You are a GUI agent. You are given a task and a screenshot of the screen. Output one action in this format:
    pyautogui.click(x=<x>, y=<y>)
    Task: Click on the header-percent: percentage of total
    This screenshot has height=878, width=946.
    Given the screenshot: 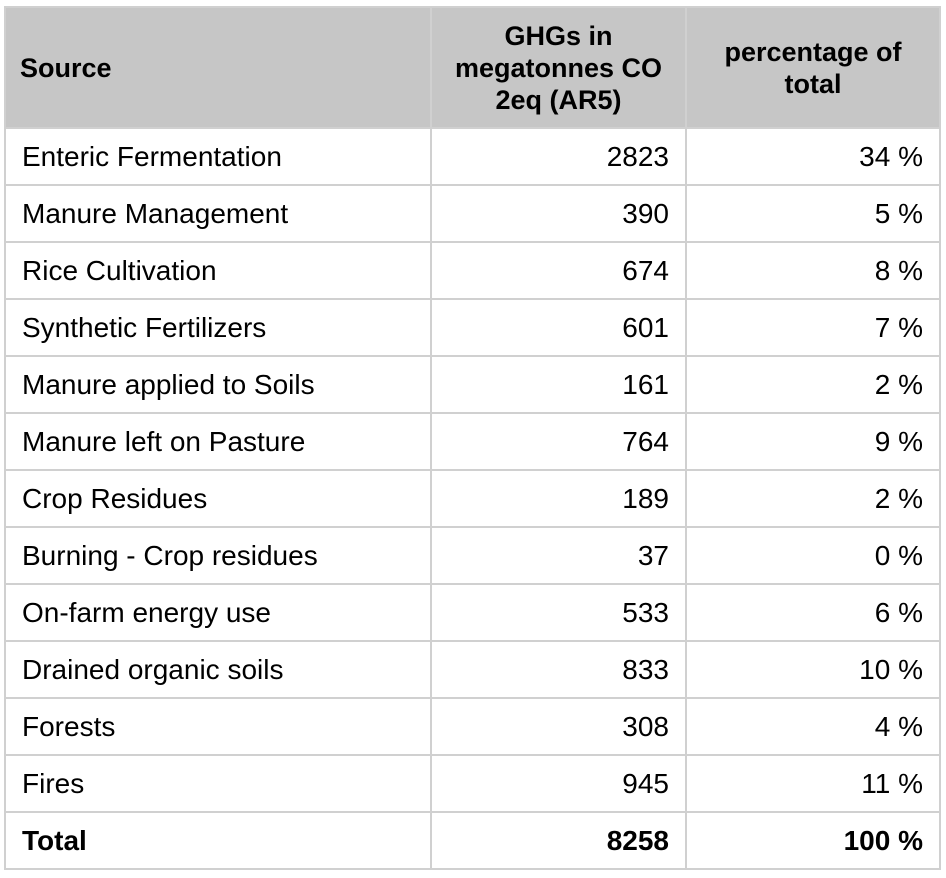 What is the action you would take?
    pyautogui.click(x=813, y=67)
    